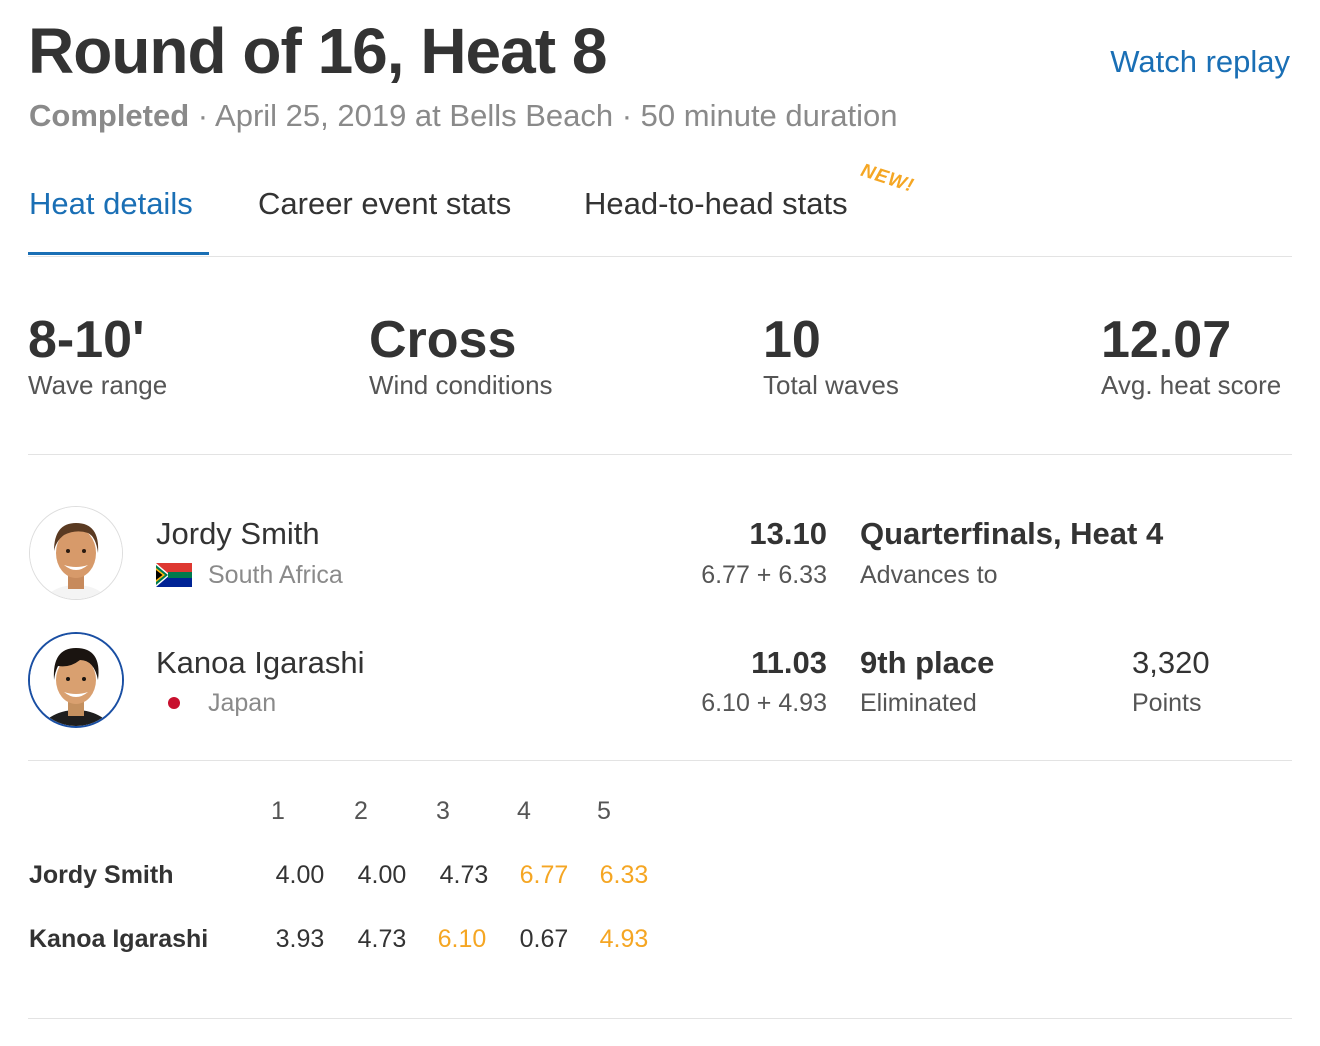 The height and width of the screenshot is (1046, 1320). What do you see at coordinates (927, 662) in the screenshot?
I see `result-placement: 9th place` at bounding box center [927, 662].